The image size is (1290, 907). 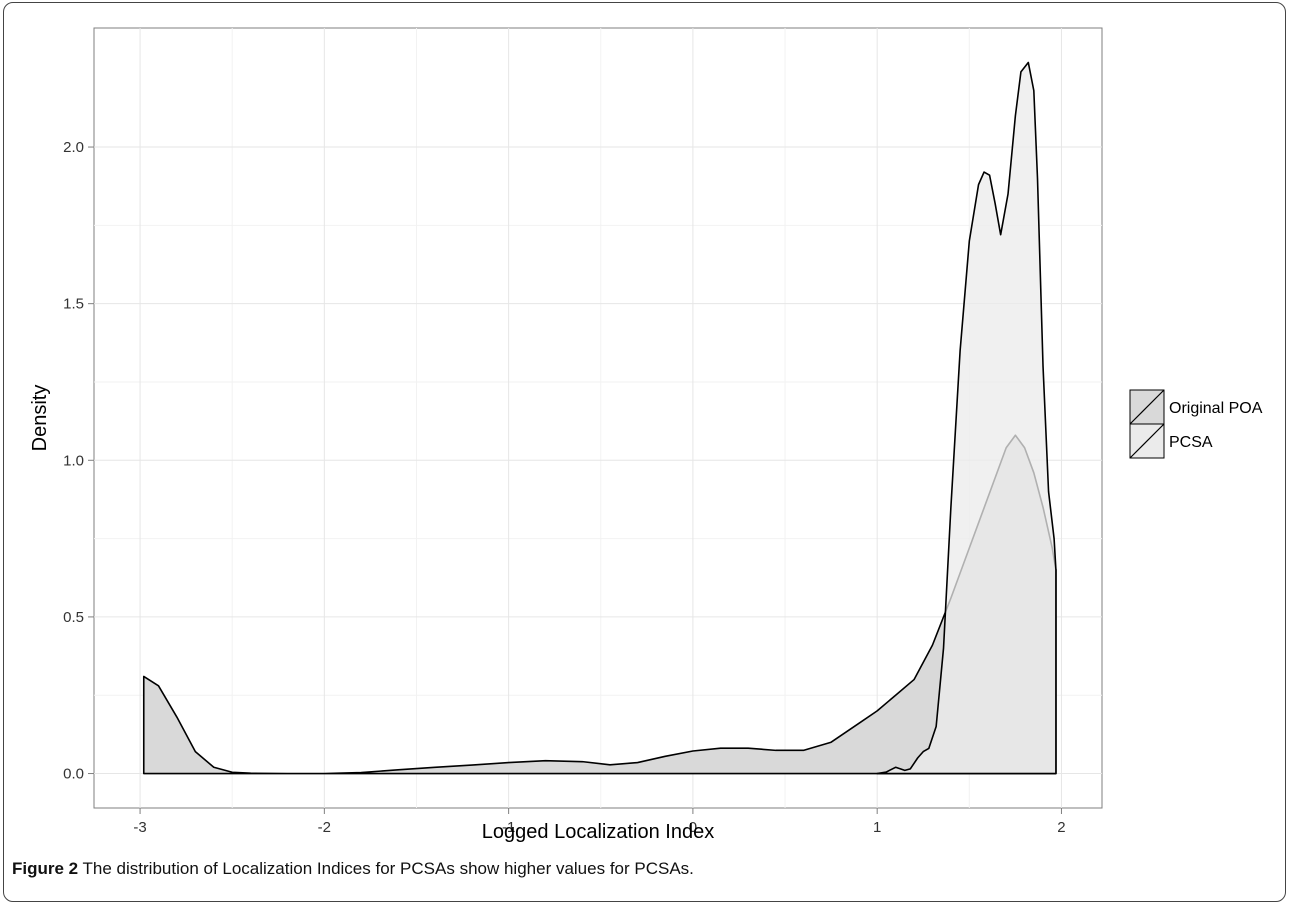 I want to click on x-tick-label: -3, so click(x=139, y=827).